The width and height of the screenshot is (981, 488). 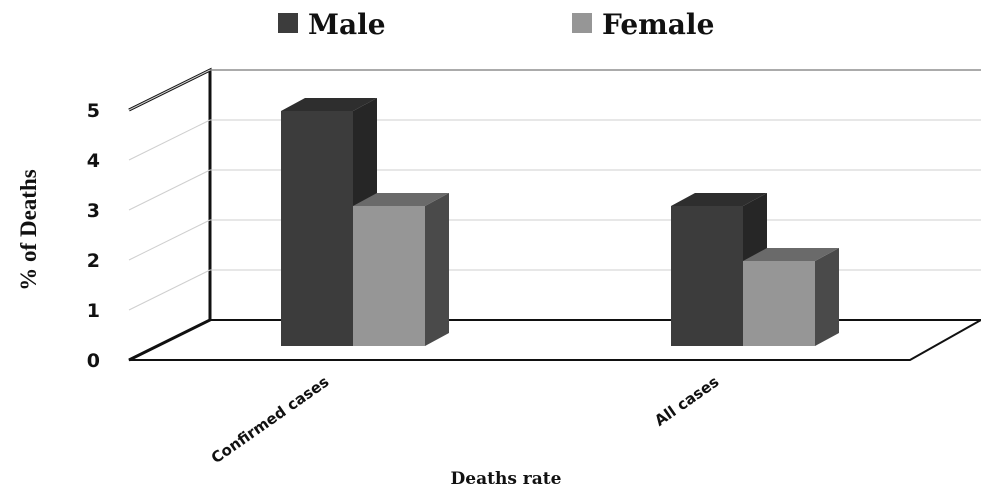 What do you see at coordinates (686, 400) in the screenshot?
I see `category-label: All cases` at bounding box center [686, 400].